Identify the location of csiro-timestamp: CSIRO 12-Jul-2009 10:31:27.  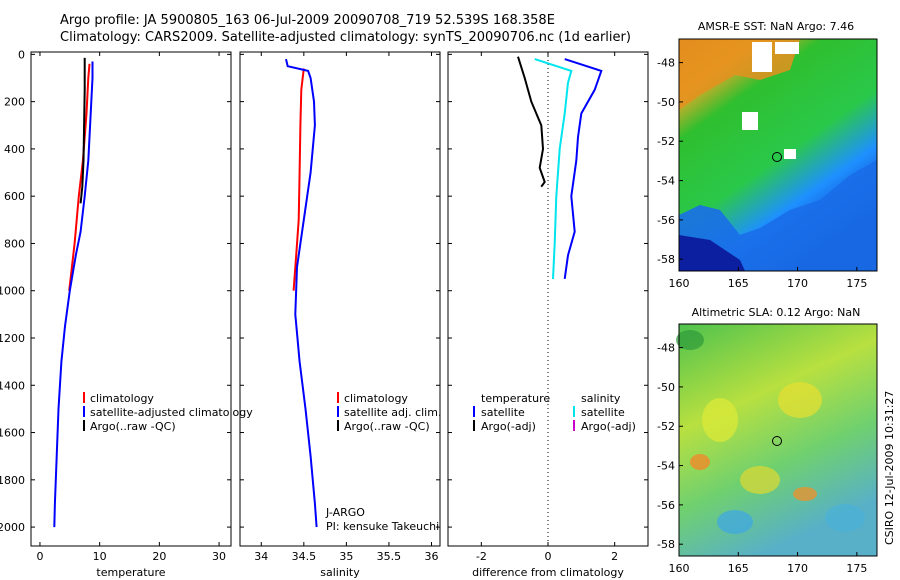
(889, 468).